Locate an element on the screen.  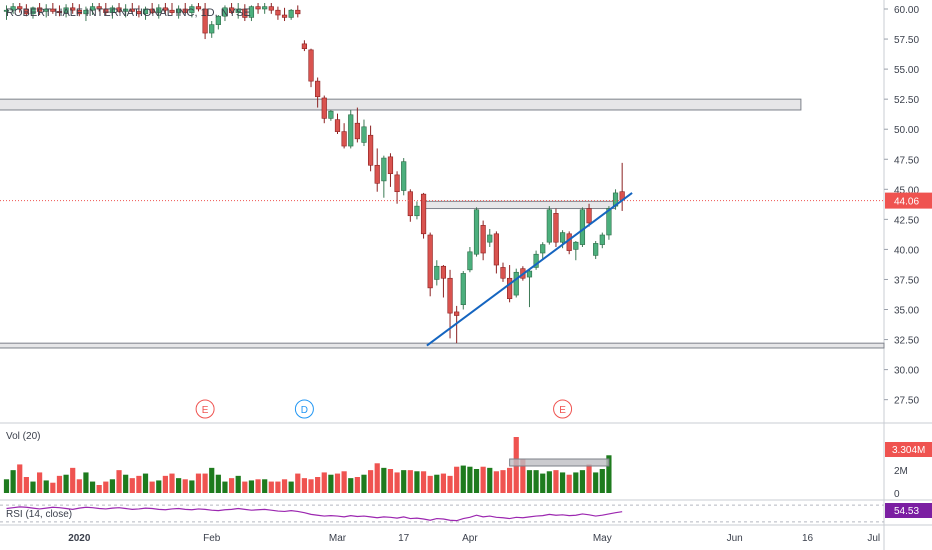
rsi-value-label: 54.53 is located at coordinates (906, 511).